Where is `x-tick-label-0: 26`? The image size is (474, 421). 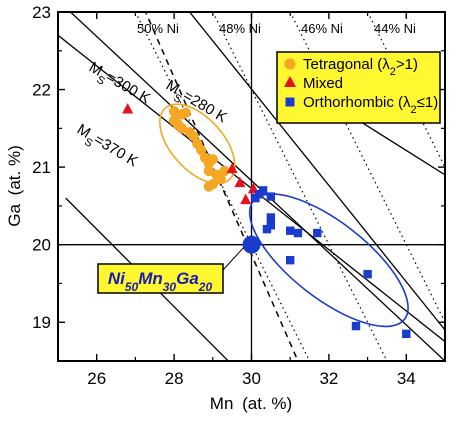
x-tick-label-0: 26 is located at coordinates (96, 378).